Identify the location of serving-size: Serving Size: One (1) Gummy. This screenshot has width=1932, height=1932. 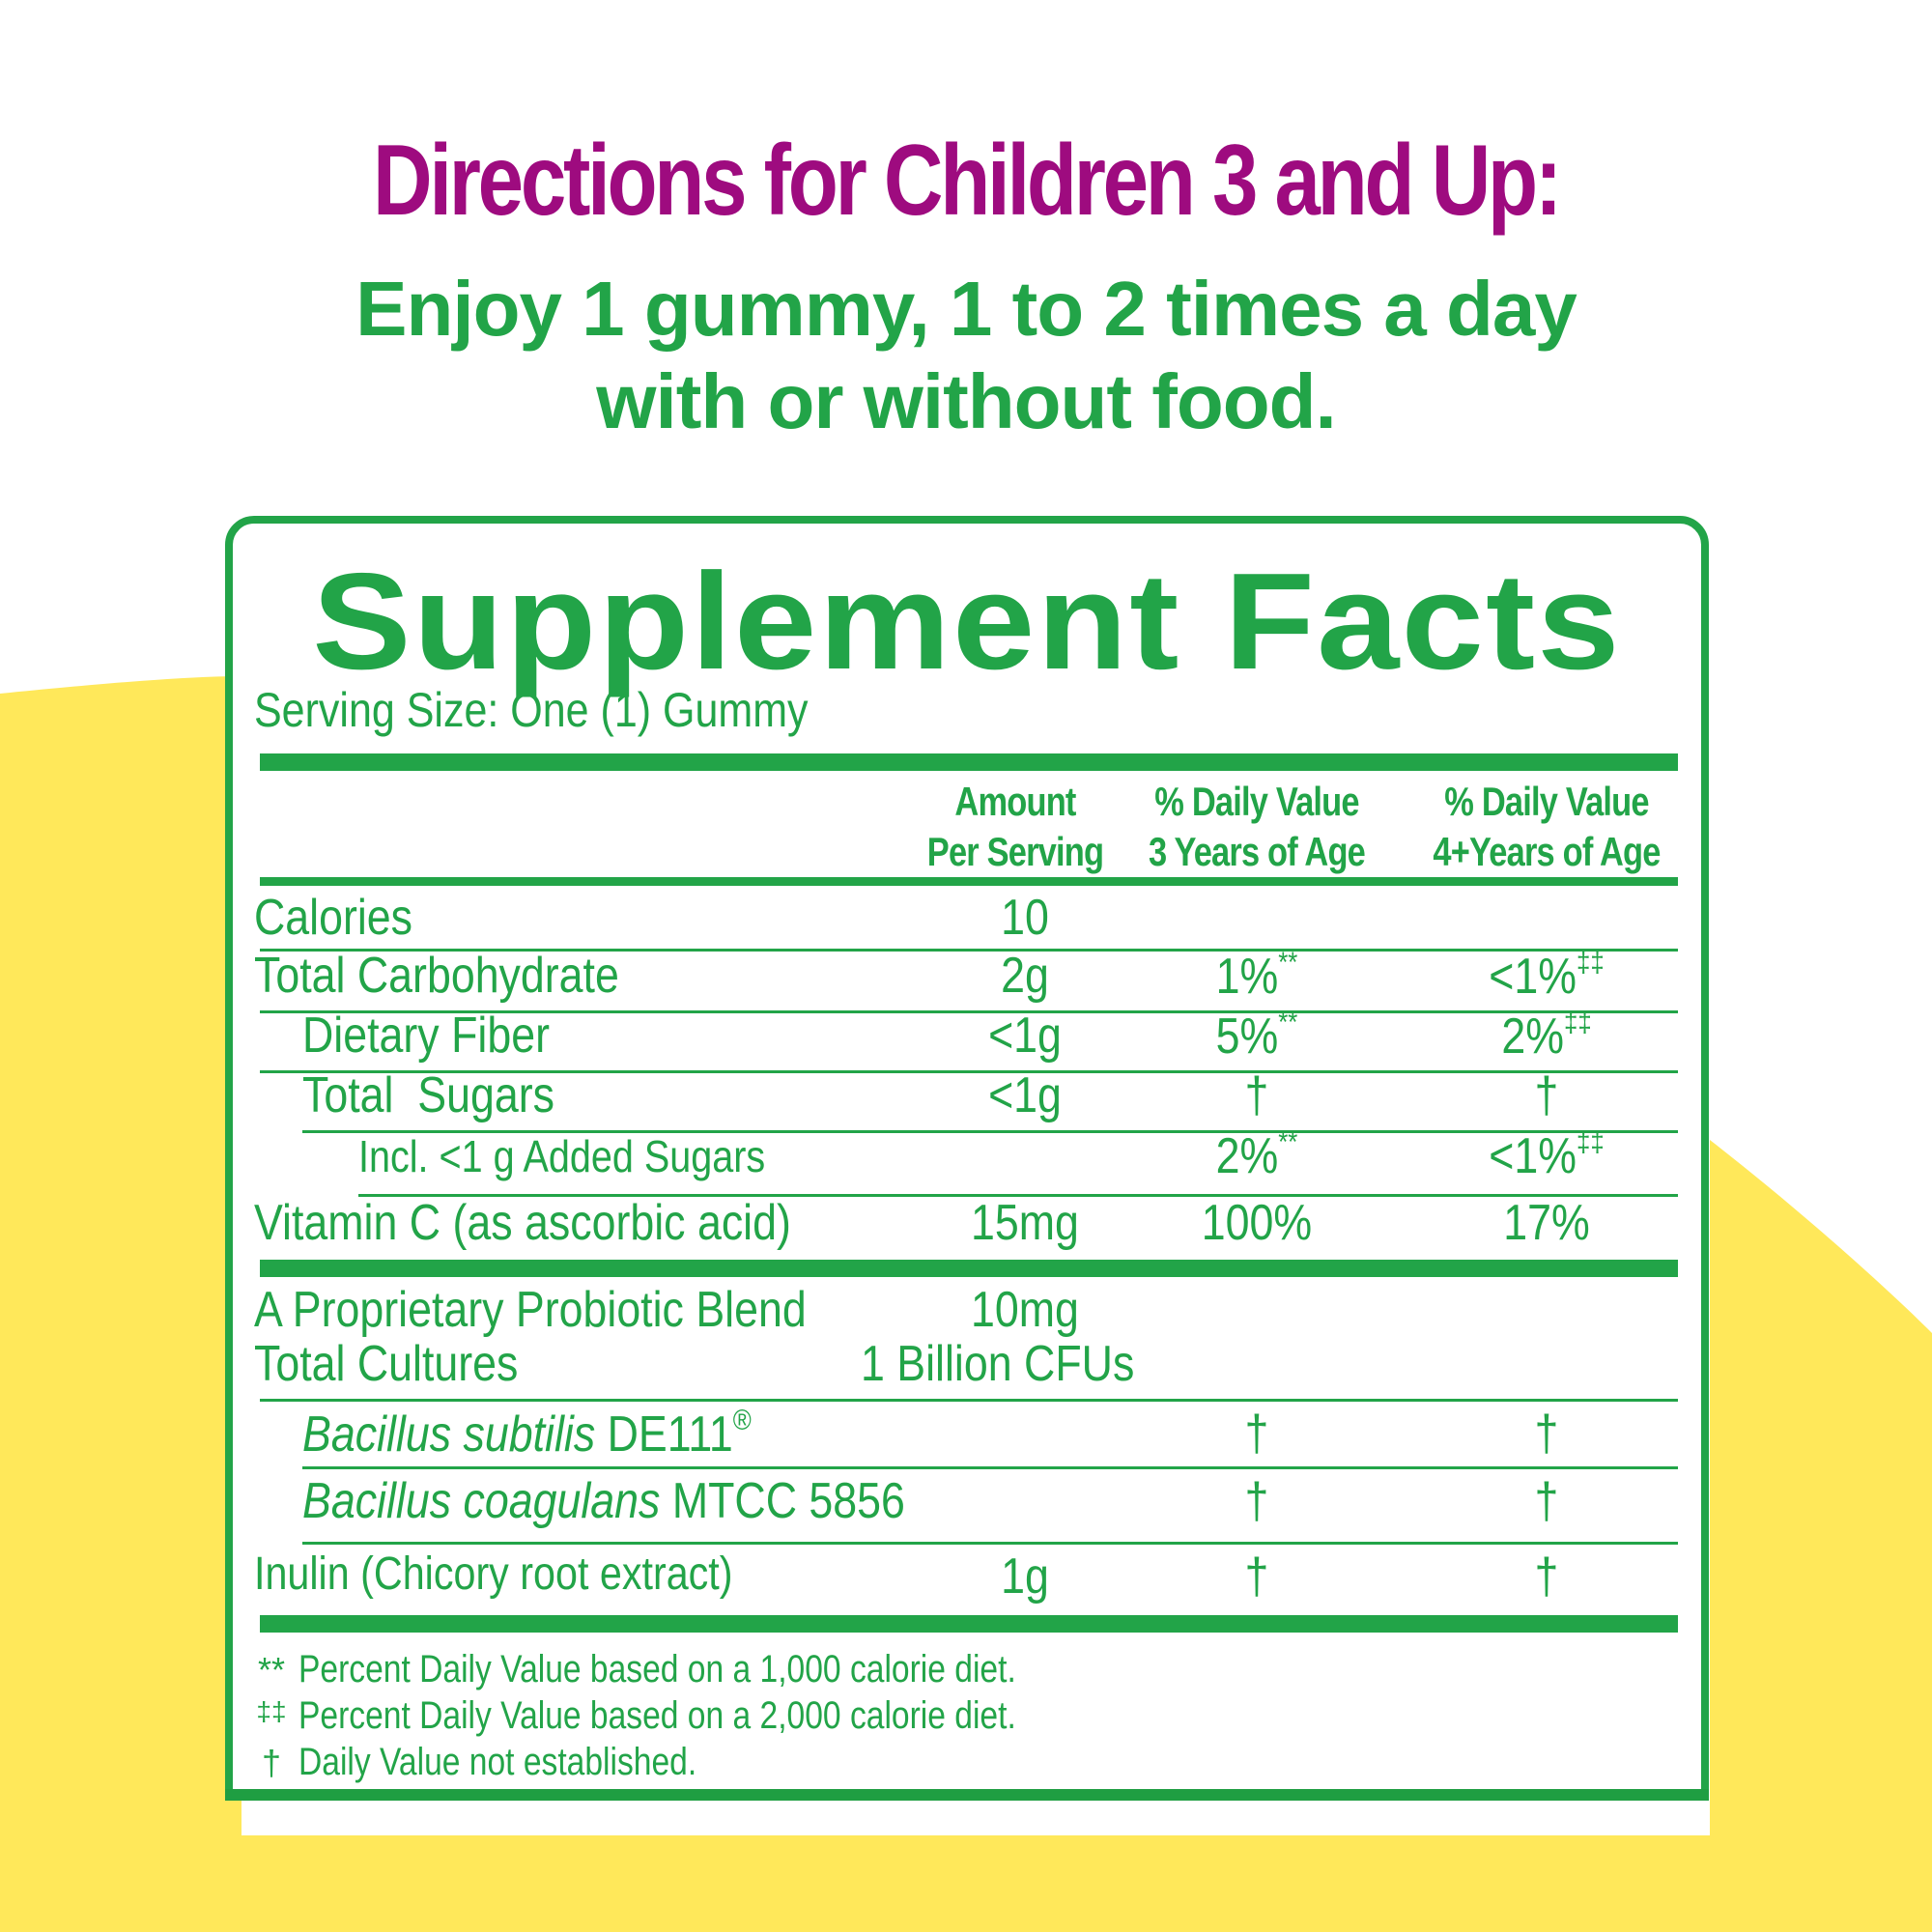
(531, 710).